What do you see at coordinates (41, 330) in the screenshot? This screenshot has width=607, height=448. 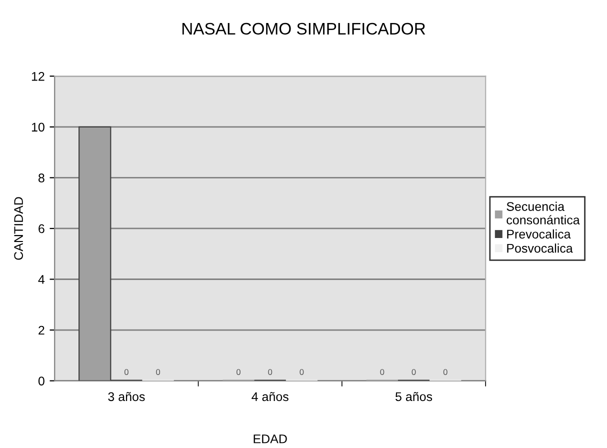 I see `y-tick-label: 2` at bounding box center [41, 330].